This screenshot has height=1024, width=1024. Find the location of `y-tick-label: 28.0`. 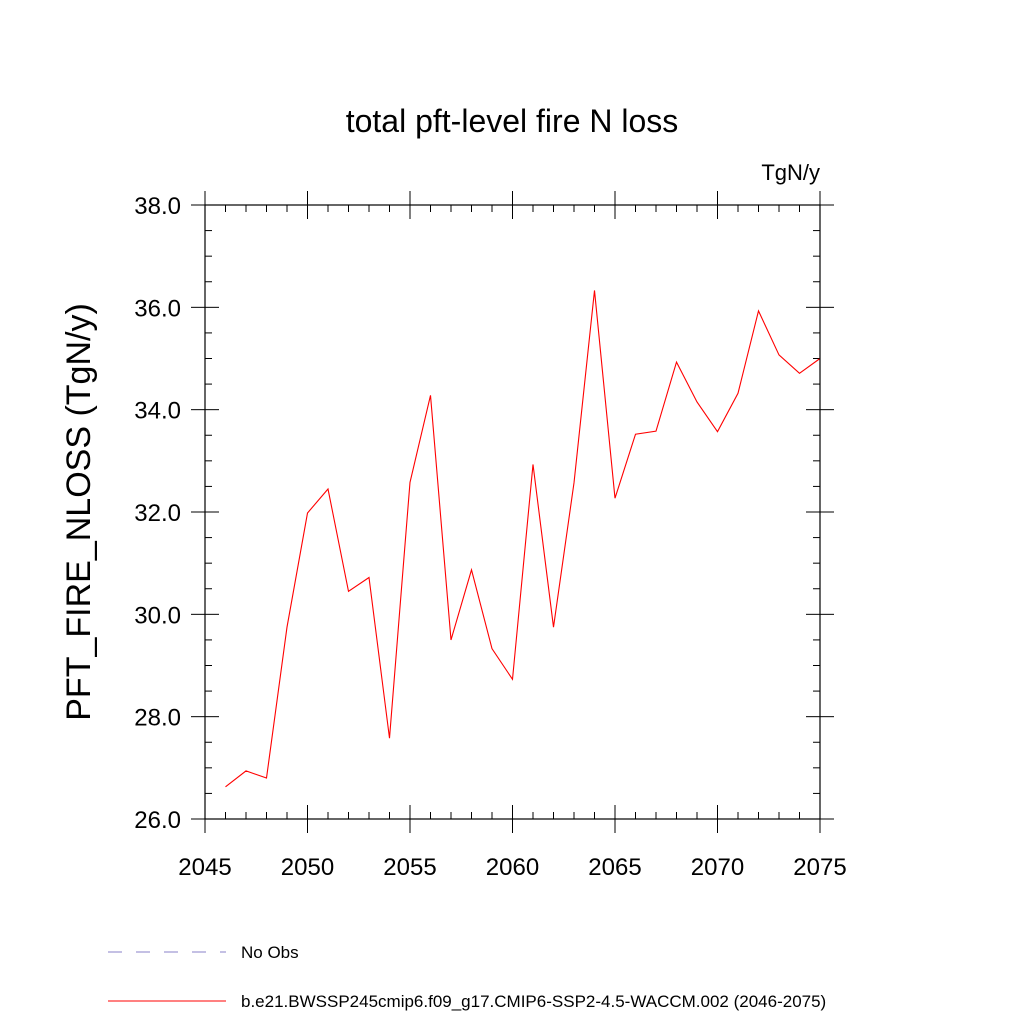

y-tick-label: 28.0 is located at coordinates (157, 718).